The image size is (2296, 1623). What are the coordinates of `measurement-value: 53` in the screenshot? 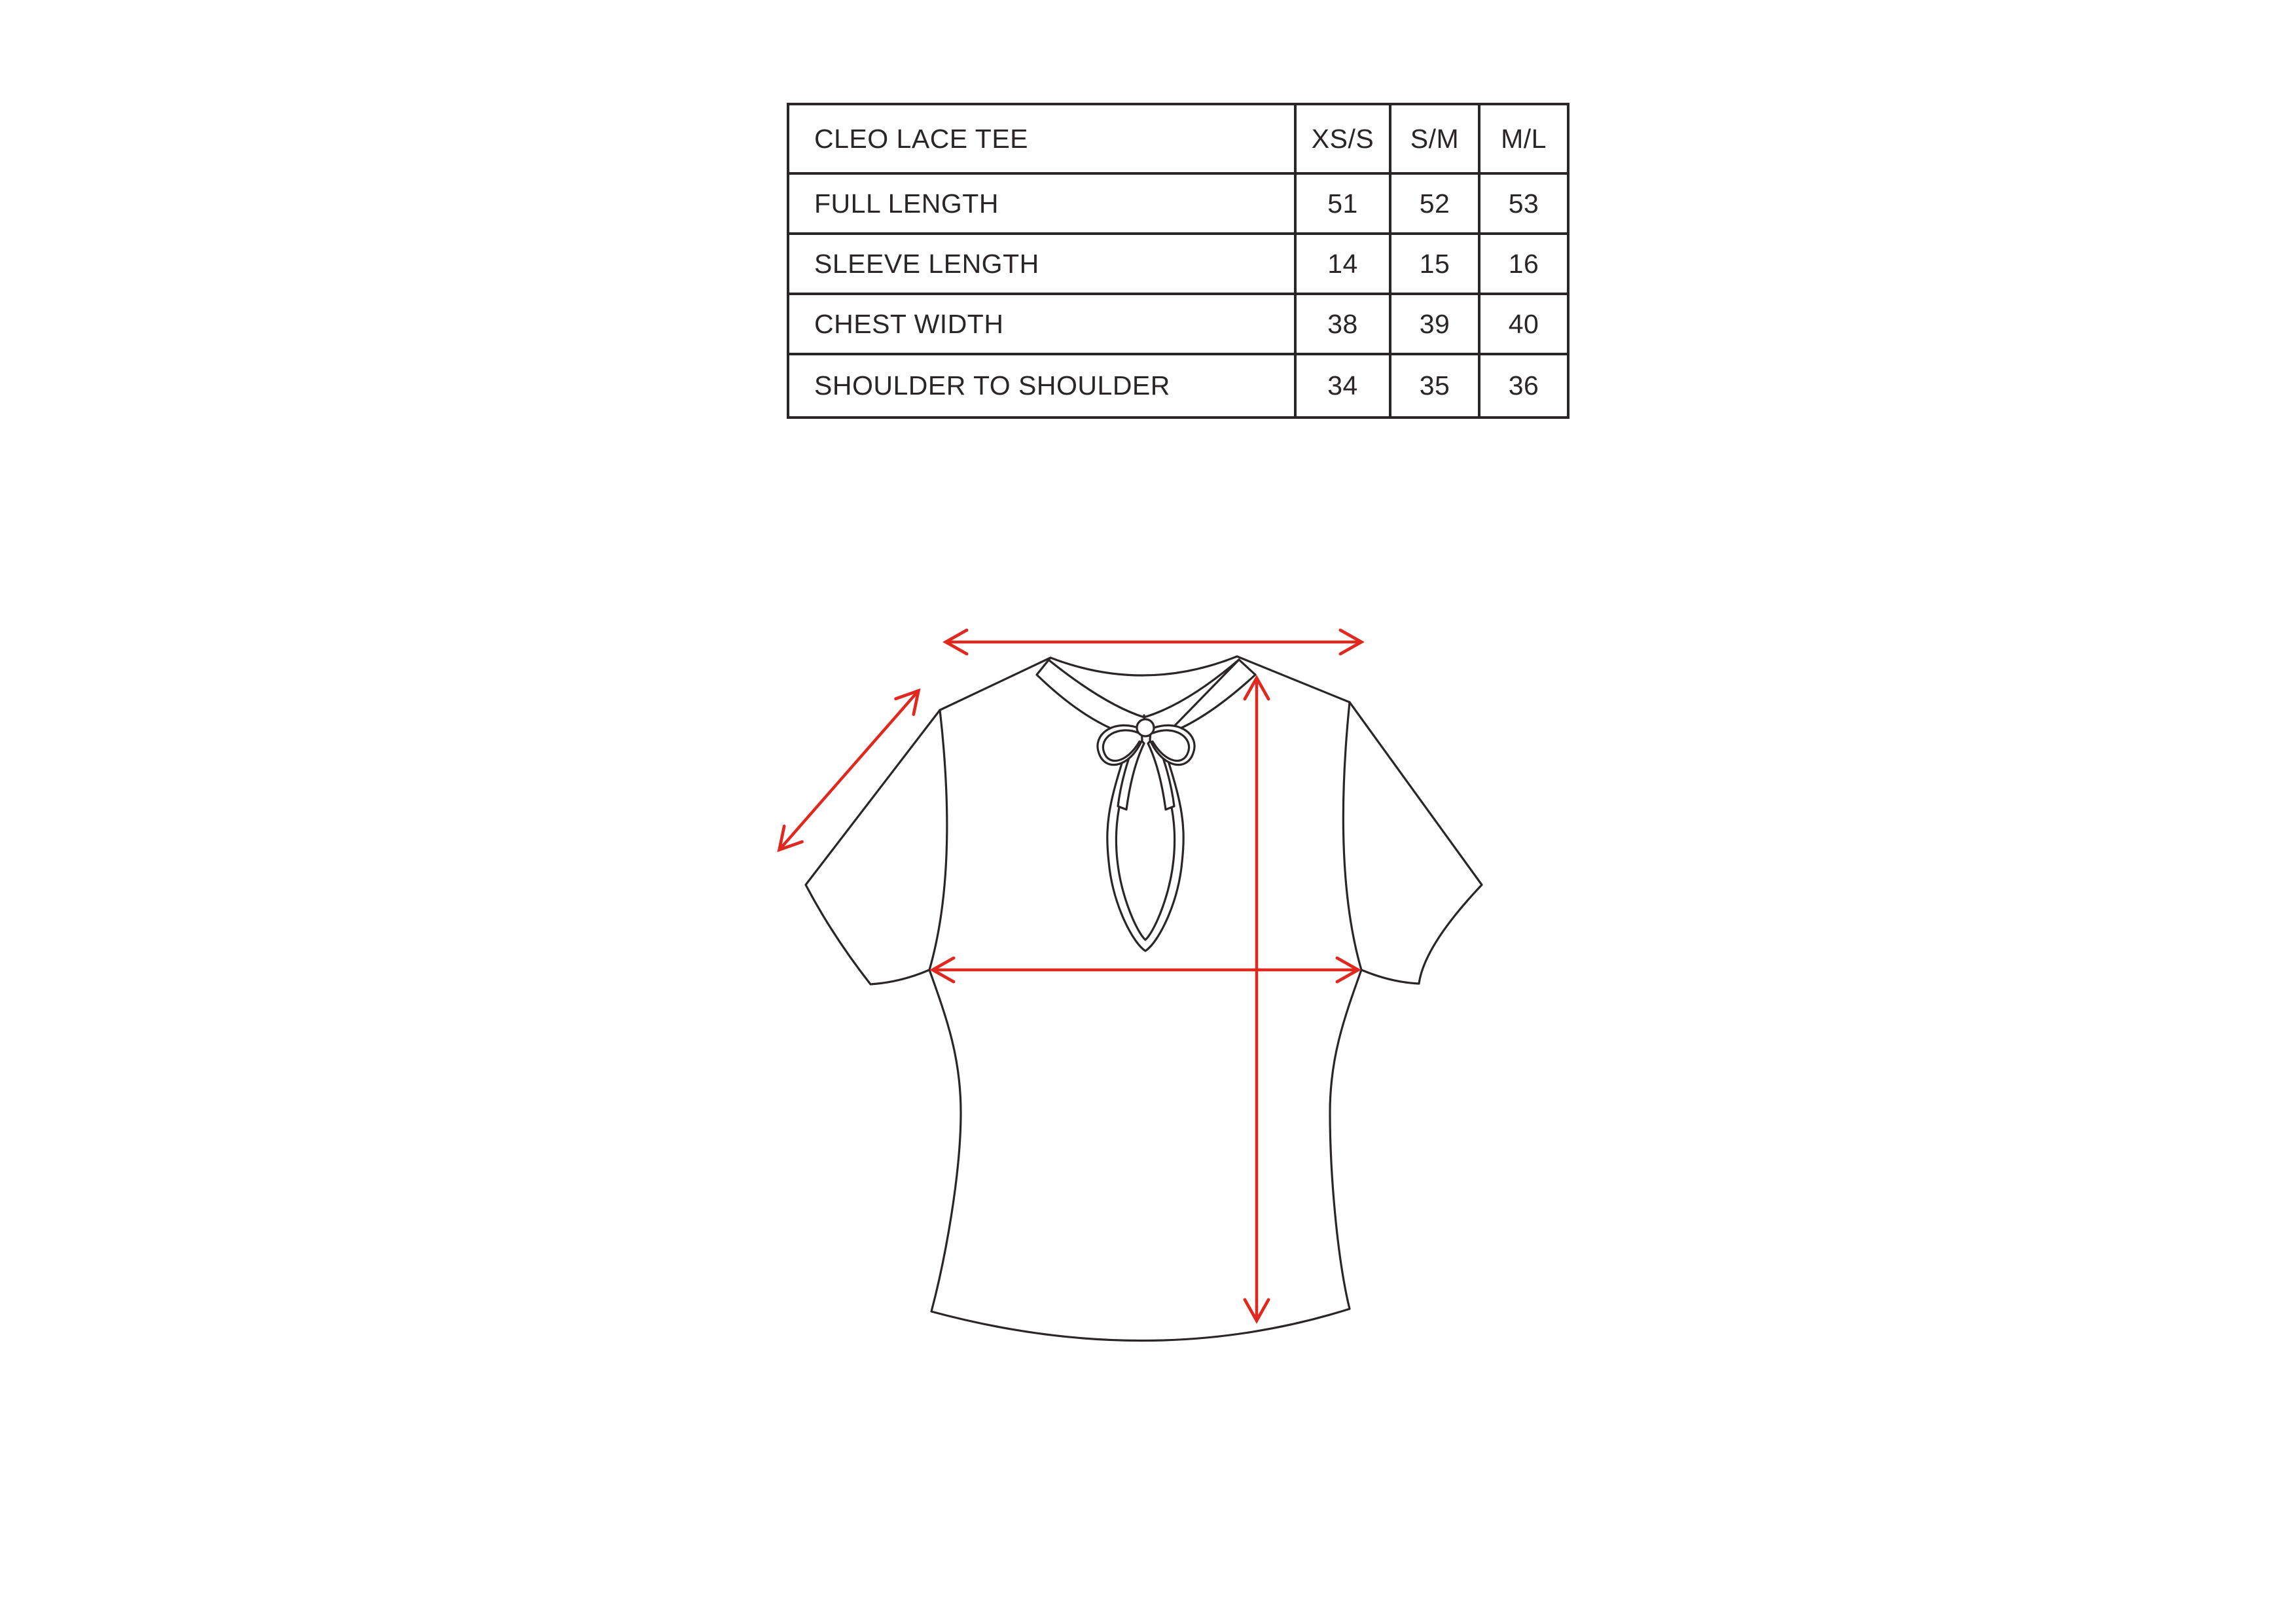 It's located at (1524, 203).